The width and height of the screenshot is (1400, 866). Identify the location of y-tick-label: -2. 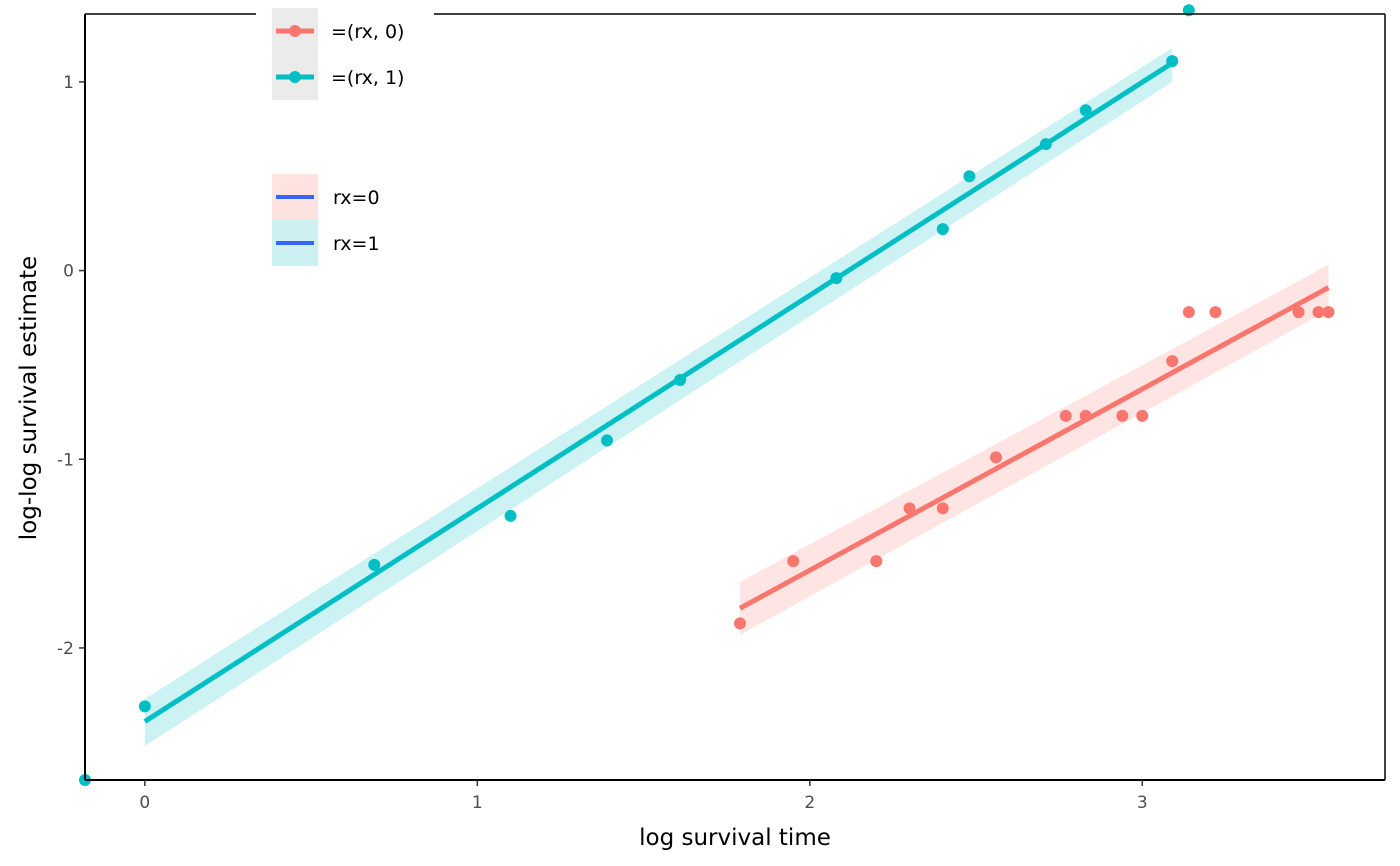
(65, 649).